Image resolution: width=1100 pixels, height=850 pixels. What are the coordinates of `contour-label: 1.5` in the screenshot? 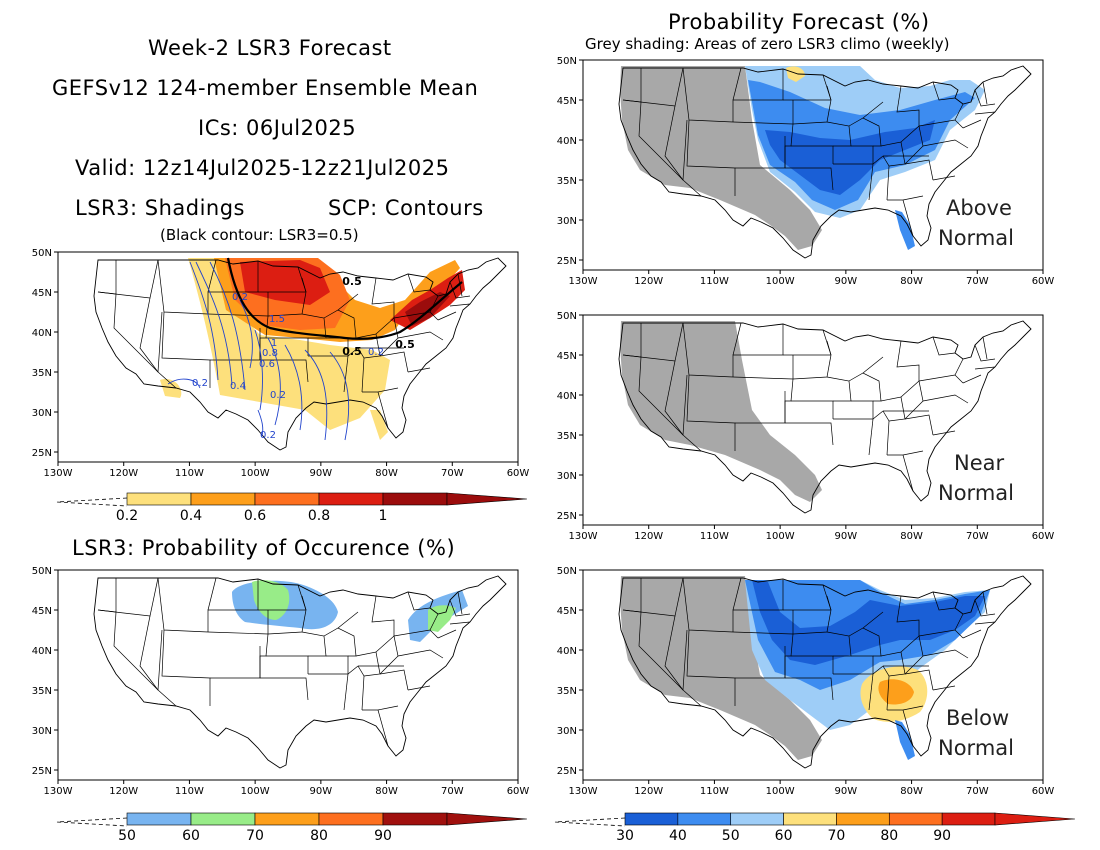 It's located at (277, 319).